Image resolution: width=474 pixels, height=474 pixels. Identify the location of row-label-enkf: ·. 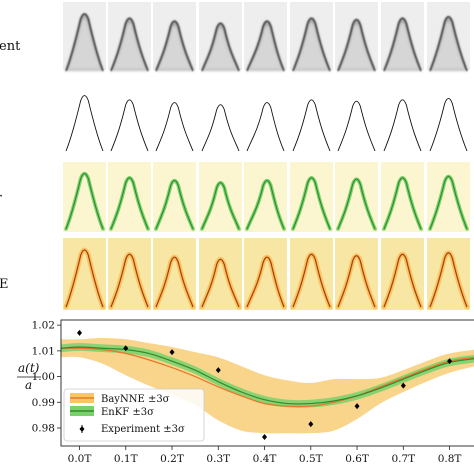
(1, 196).